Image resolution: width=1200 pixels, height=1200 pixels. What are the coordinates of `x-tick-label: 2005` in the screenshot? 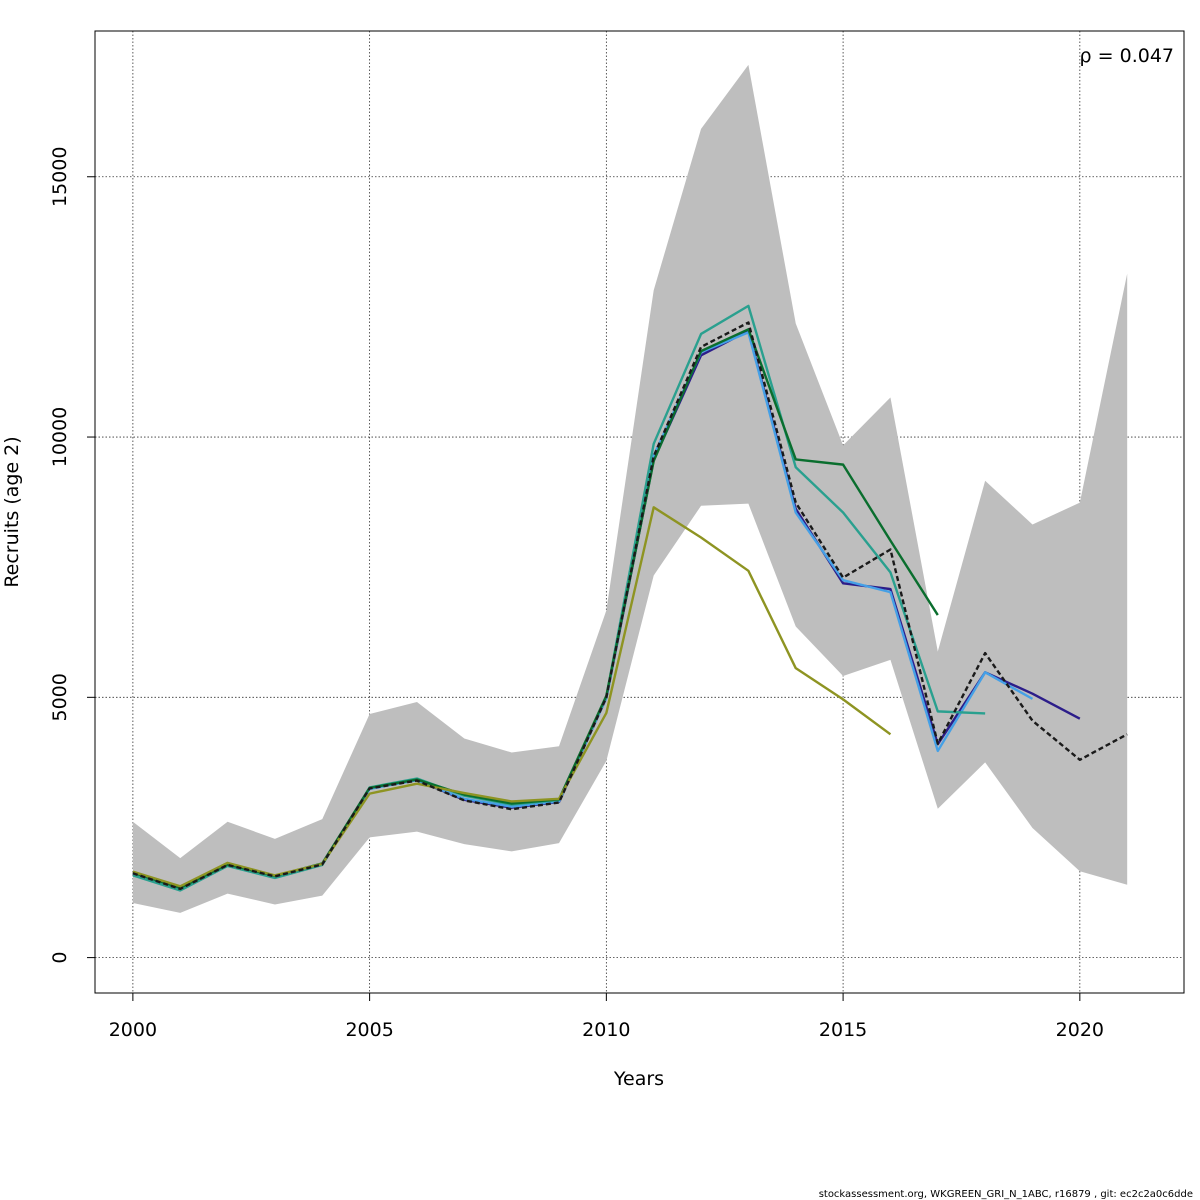 It's located at (369, 1030).